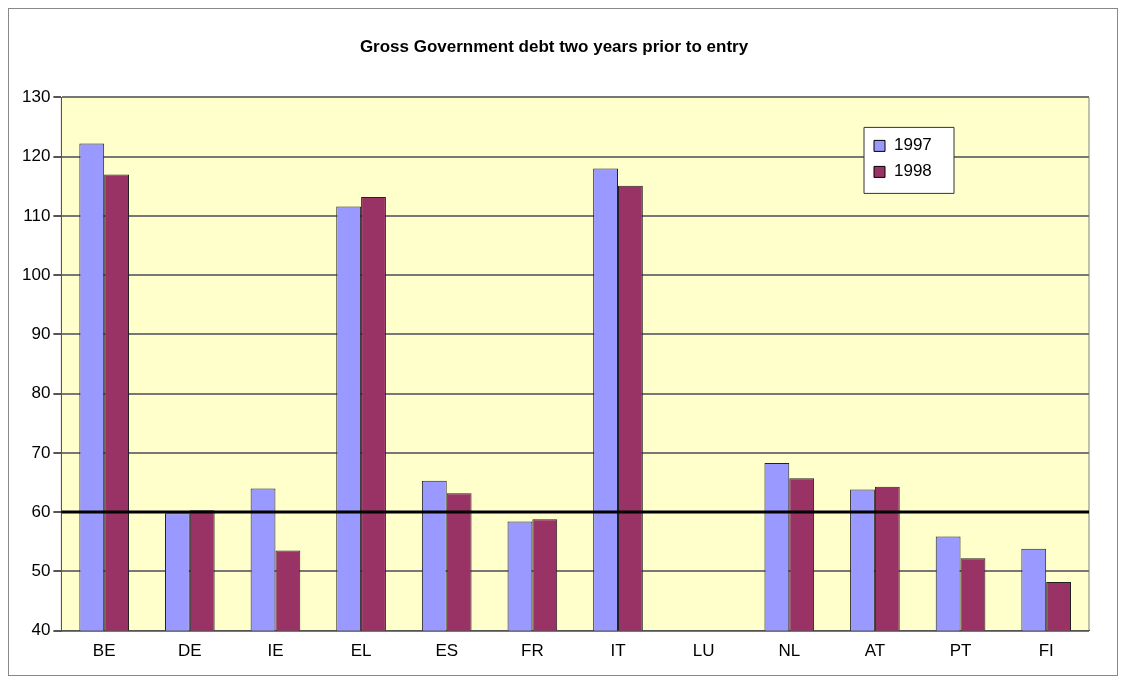 The height and width of the screenshot is (688, 1130). What do you see at coordinates (190, 651) in the screenshot?
I see `x-tick-label: DE` at bounding box center [190, 651].